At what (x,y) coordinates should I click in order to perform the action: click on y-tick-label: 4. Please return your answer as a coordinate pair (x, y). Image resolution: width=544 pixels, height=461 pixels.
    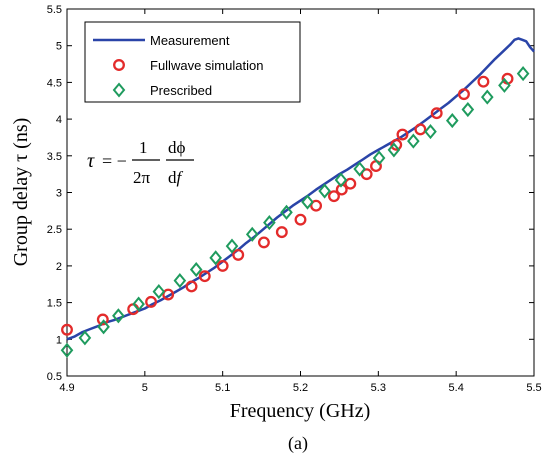
    Looking at the image, I should click on (59, 120).